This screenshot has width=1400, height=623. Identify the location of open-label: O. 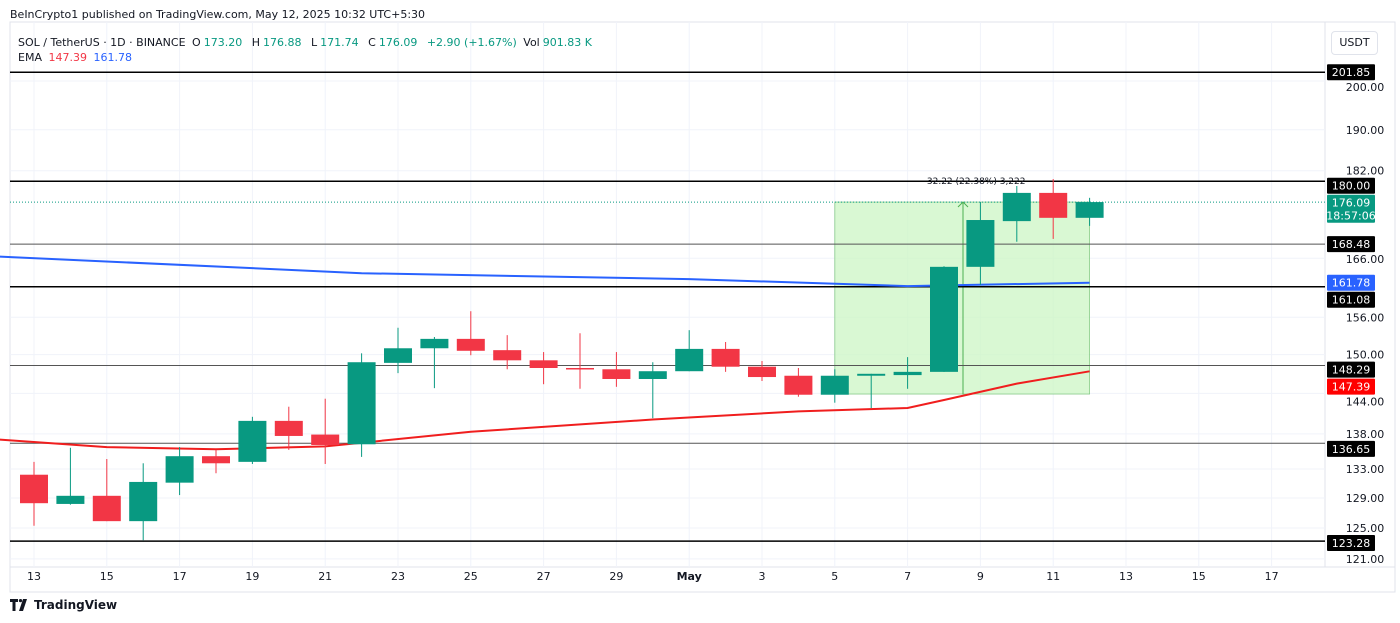
(196, 42).